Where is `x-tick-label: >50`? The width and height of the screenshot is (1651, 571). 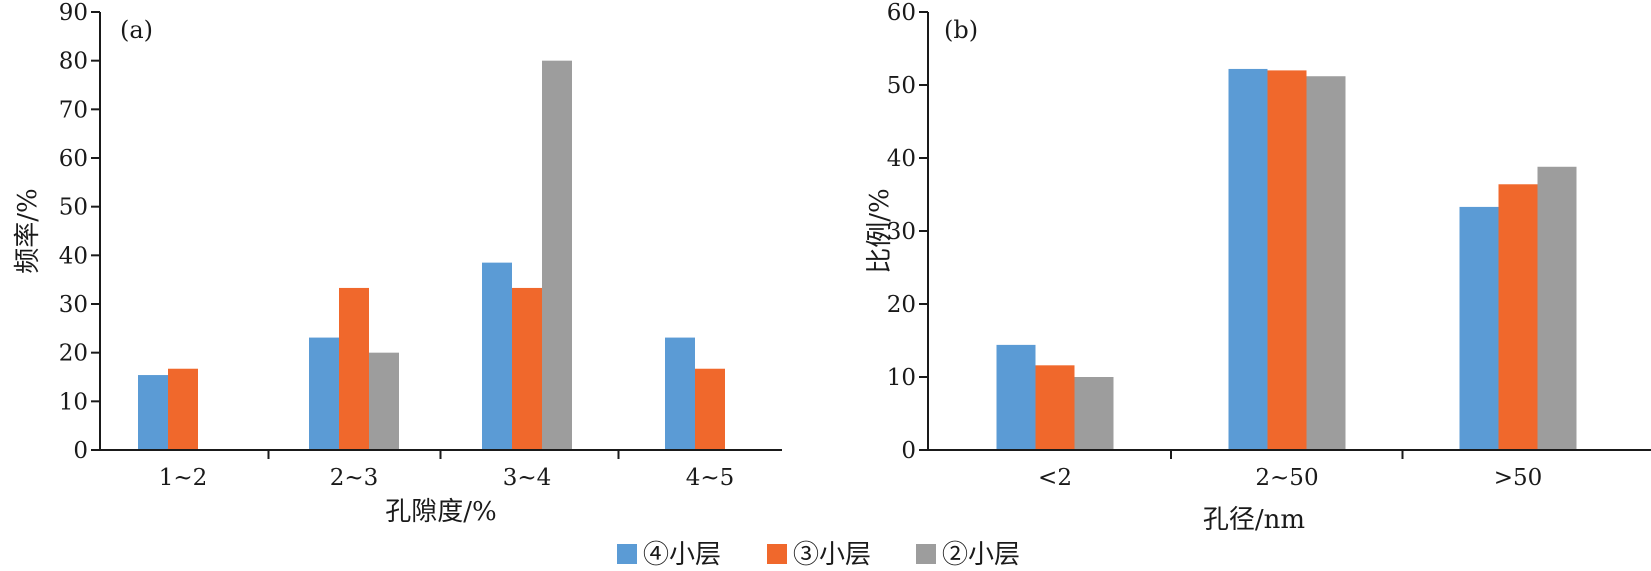 x-tick-label: >50 is located at coordinates (1518, 478).